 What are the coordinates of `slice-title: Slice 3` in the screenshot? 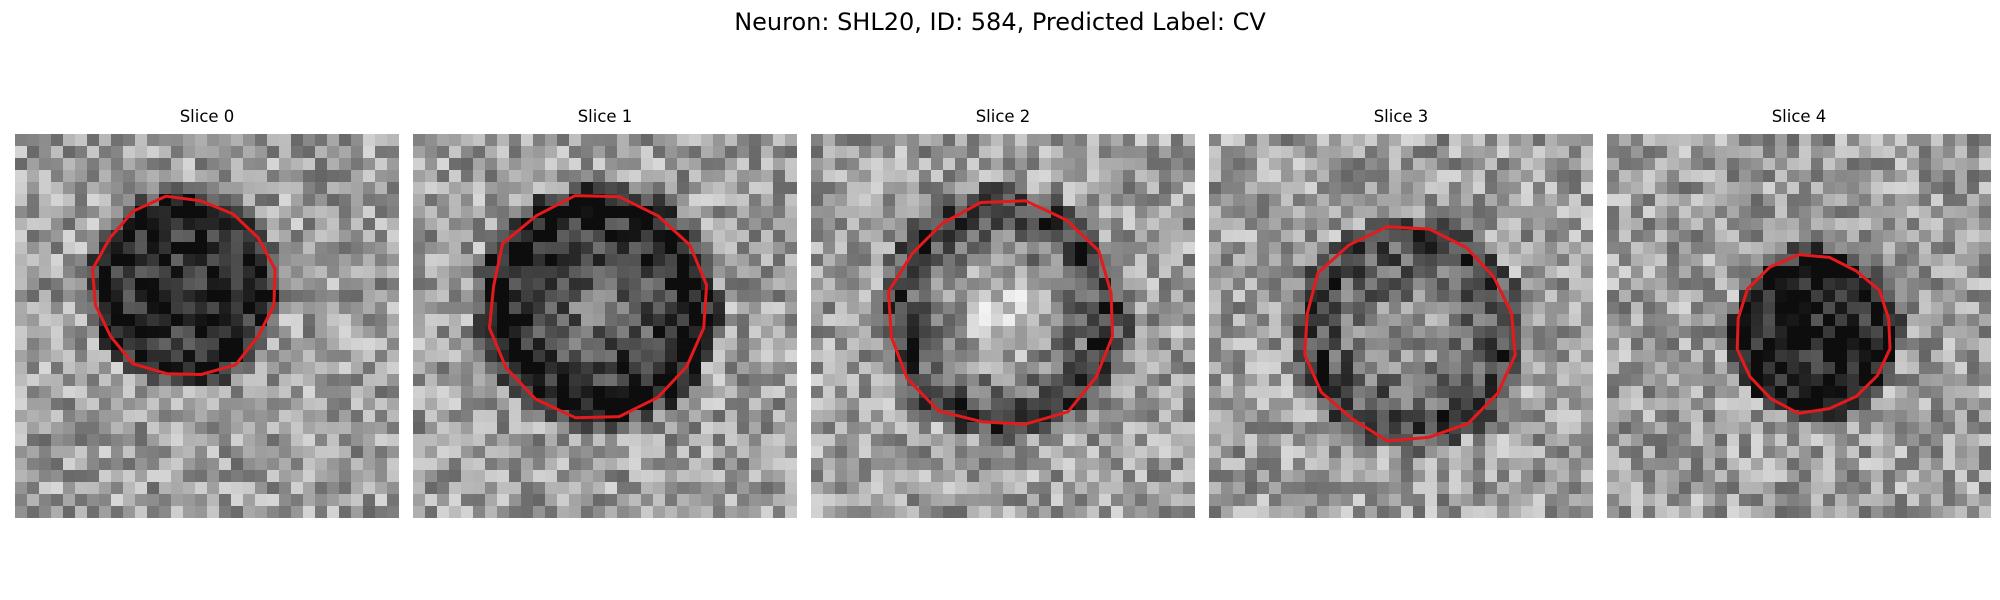 It's located at (1401, 117).